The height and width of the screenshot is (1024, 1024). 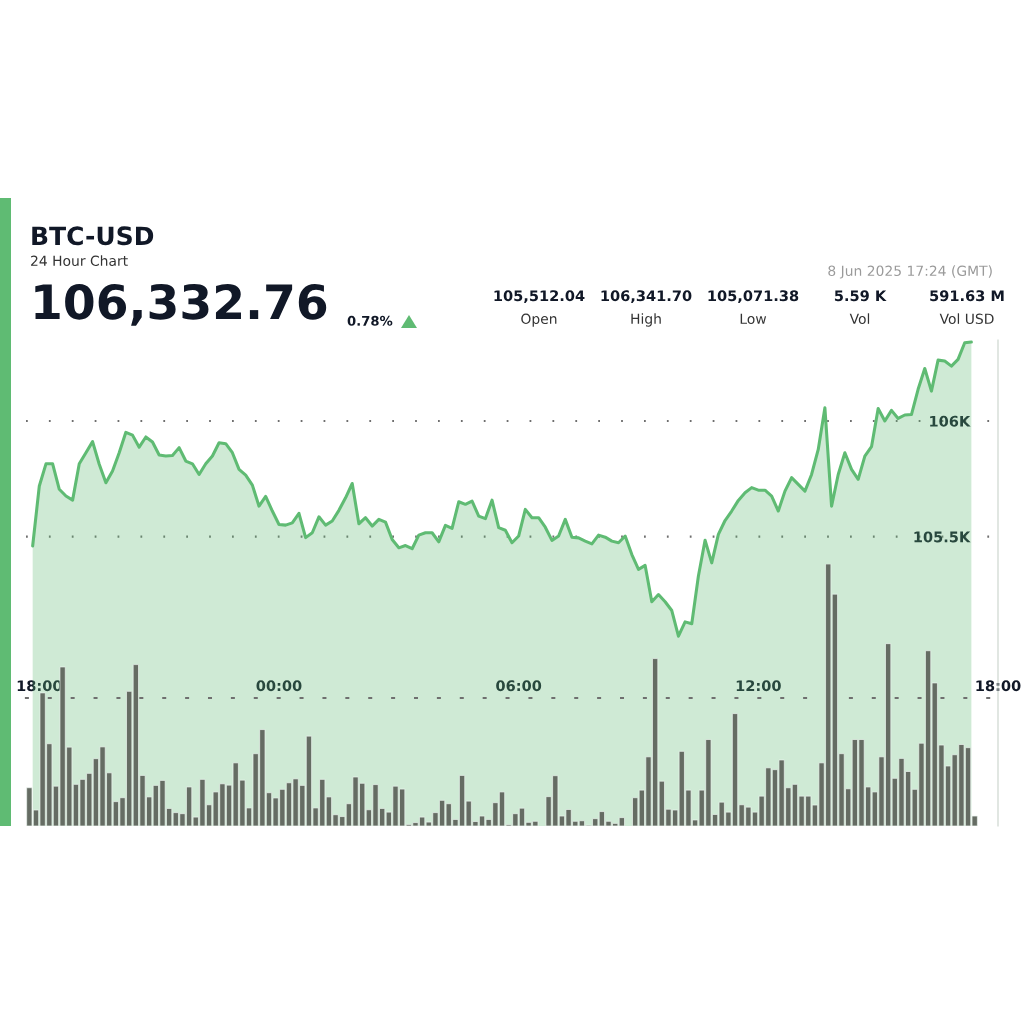 What do you see at coordinates (967, 296) in the screenshot?
I see `text: 591.63 M` at bounding box center [967, 296].